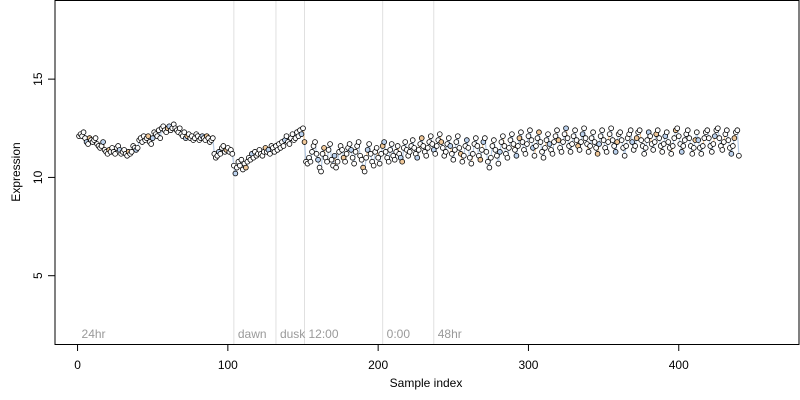 This screenshot has height=400, width=800. What do you see at coordinates (38, 275) in the screenshot?
I see `y-tick-label: 5` at bounding box center [38, 275].